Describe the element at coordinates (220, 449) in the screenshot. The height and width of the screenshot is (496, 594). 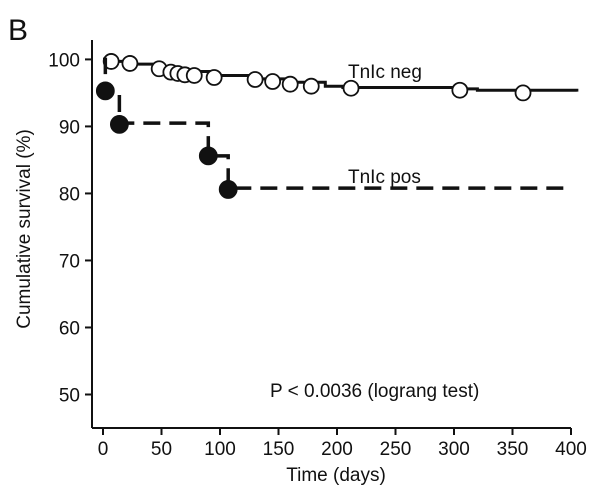
I see `x-tick-label: 100` at that location.